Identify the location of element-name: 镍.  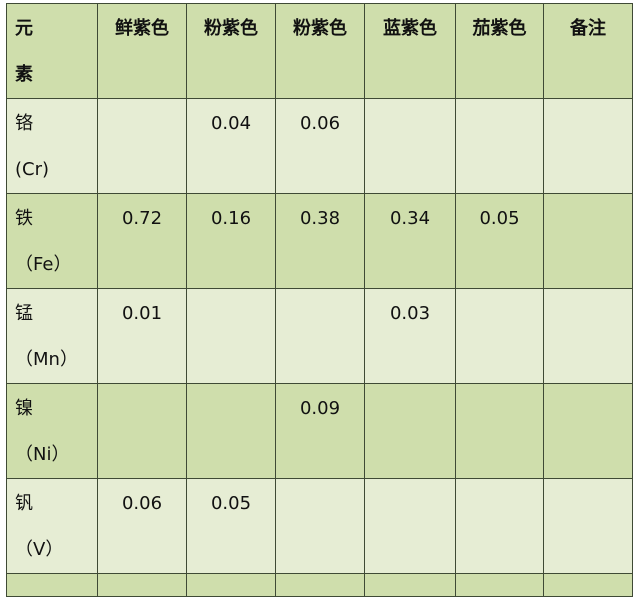
(24, 408).